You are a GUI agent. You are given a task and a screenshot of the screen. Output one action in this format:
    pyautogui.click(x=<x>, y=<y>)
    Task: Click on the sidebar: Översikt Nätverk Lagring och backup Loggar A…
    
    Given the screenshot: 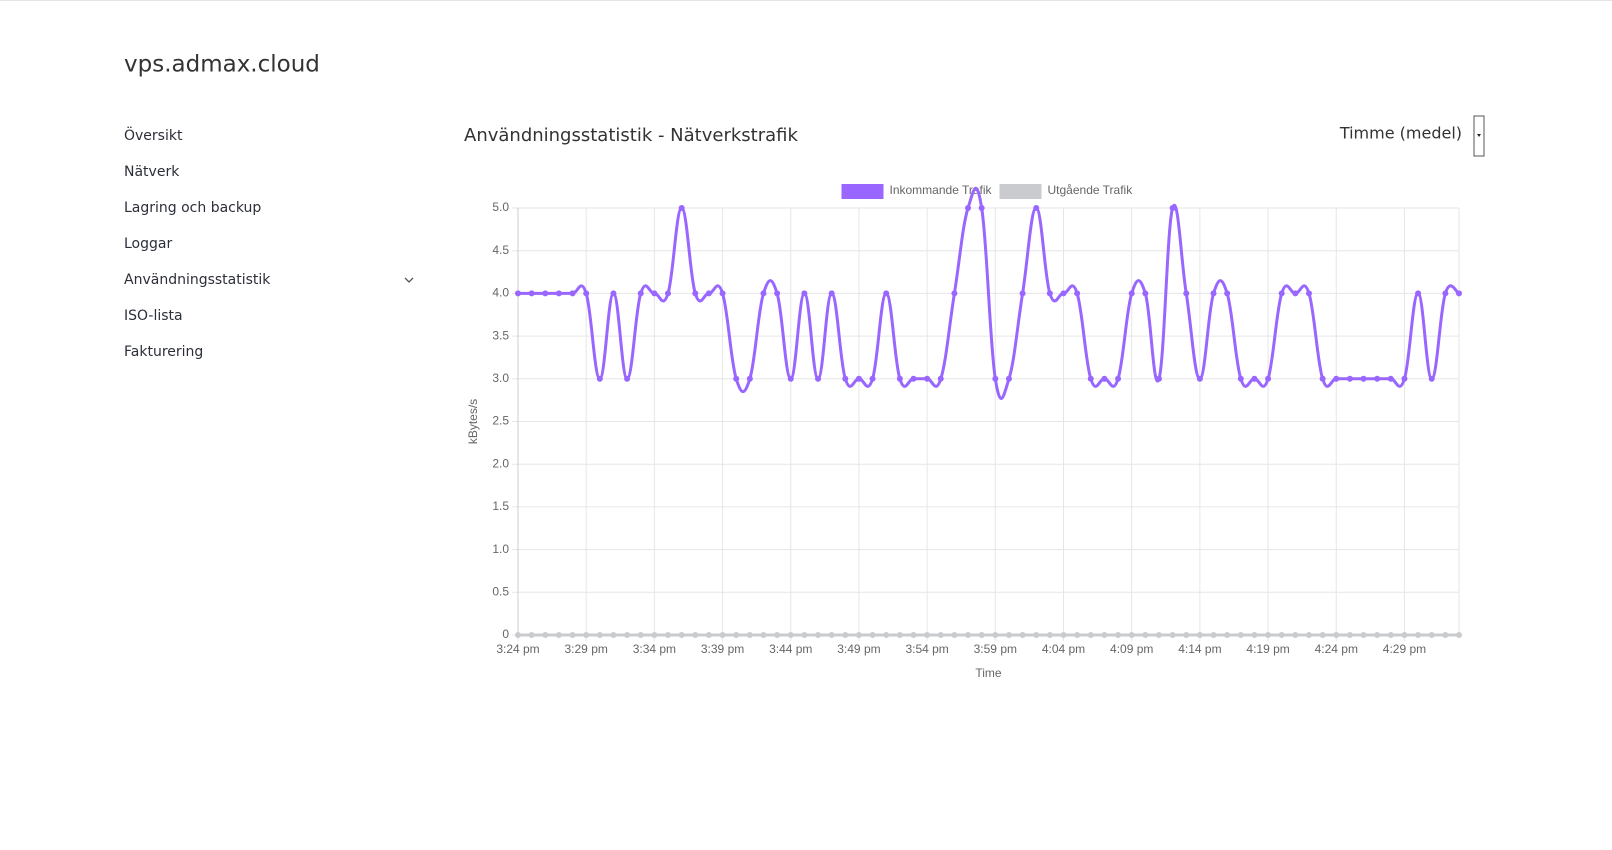 What is the action you would take?
    pyautogui.click(x=197, y=243)
    